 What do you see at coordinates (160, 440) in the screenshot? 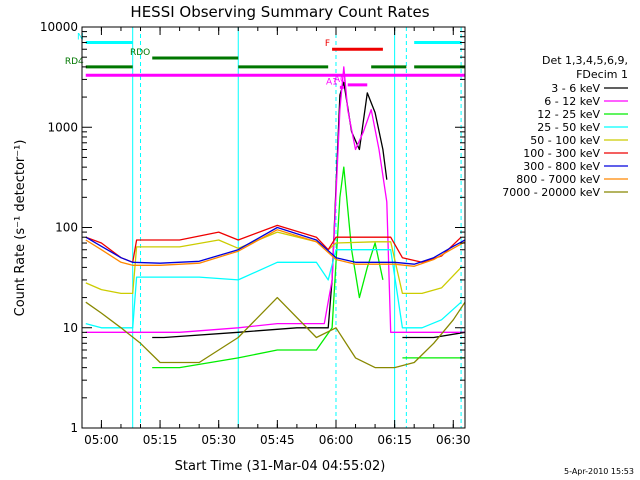
I see `x-tick-label-1: 05:15` at bounding box center [160, 440].